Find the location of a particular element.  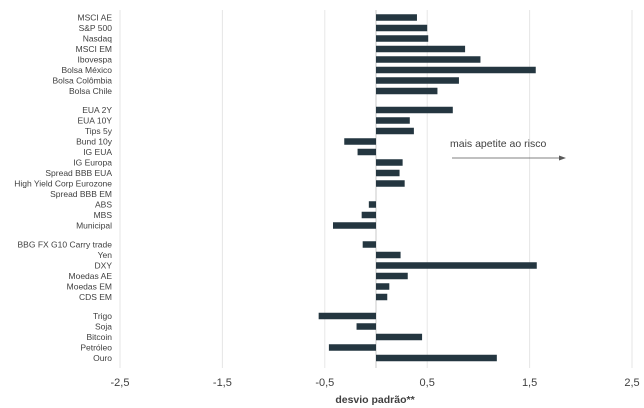

category-label: DXY is located at coordinates (104, 266).